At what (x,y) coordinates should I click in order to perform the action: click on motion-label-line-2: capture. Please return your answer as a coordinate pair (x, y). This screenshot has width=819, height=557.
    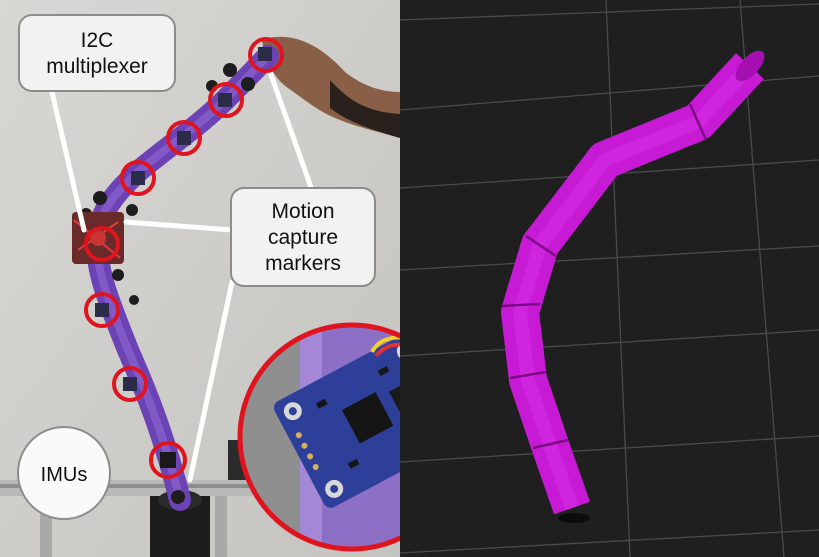
    Looking at the image, I should click on (303, 237).